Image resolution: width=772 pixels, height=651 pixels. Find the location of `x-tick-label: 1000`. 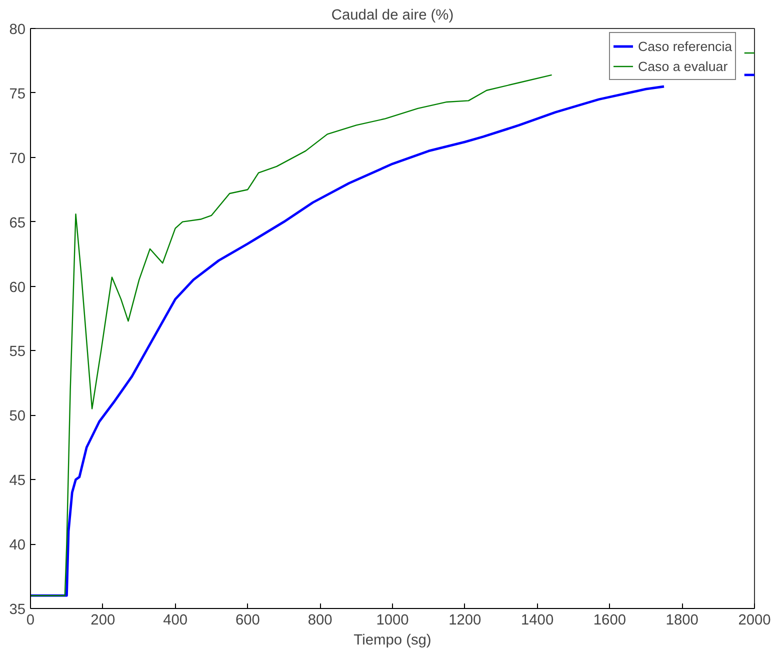

x-tick-label: 1000 is located at coordinates (392, 620).